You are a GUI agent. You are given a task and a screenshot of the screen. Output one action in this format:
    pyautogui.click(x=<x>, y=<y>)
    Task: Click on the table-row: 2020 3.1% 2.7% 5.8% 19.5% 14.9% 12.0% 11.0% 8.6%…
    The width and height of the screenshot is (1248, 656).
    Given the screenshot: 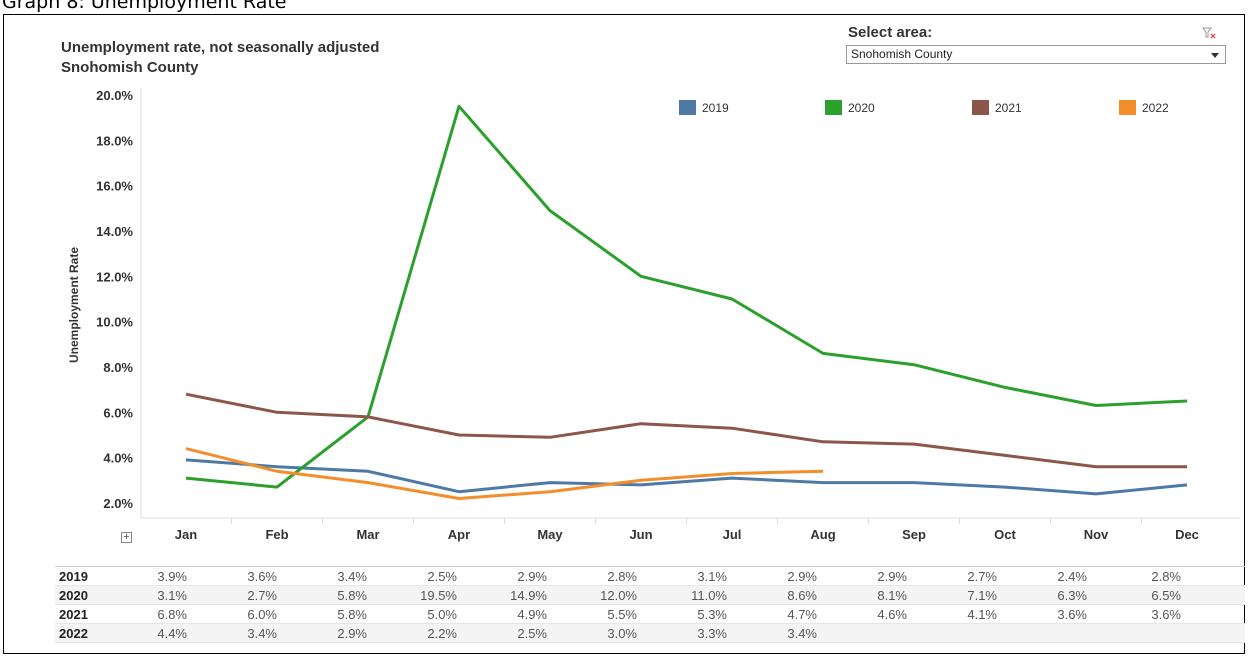 What is the action you would take?
    pyautogui.click(x=650, y=595)
    